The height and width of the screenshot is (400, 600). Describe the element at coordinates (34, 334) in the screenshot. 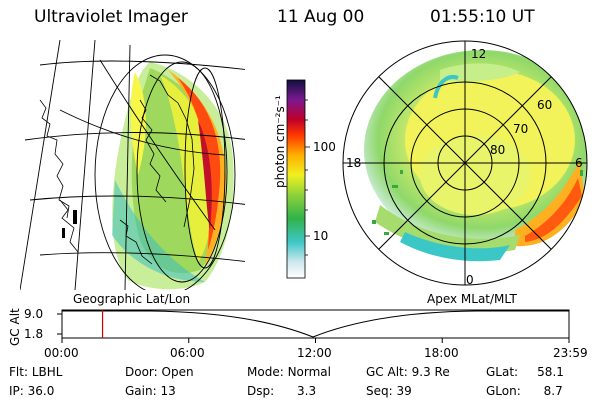

I see `altitude-ytick-1-8: 1.8` at that location.